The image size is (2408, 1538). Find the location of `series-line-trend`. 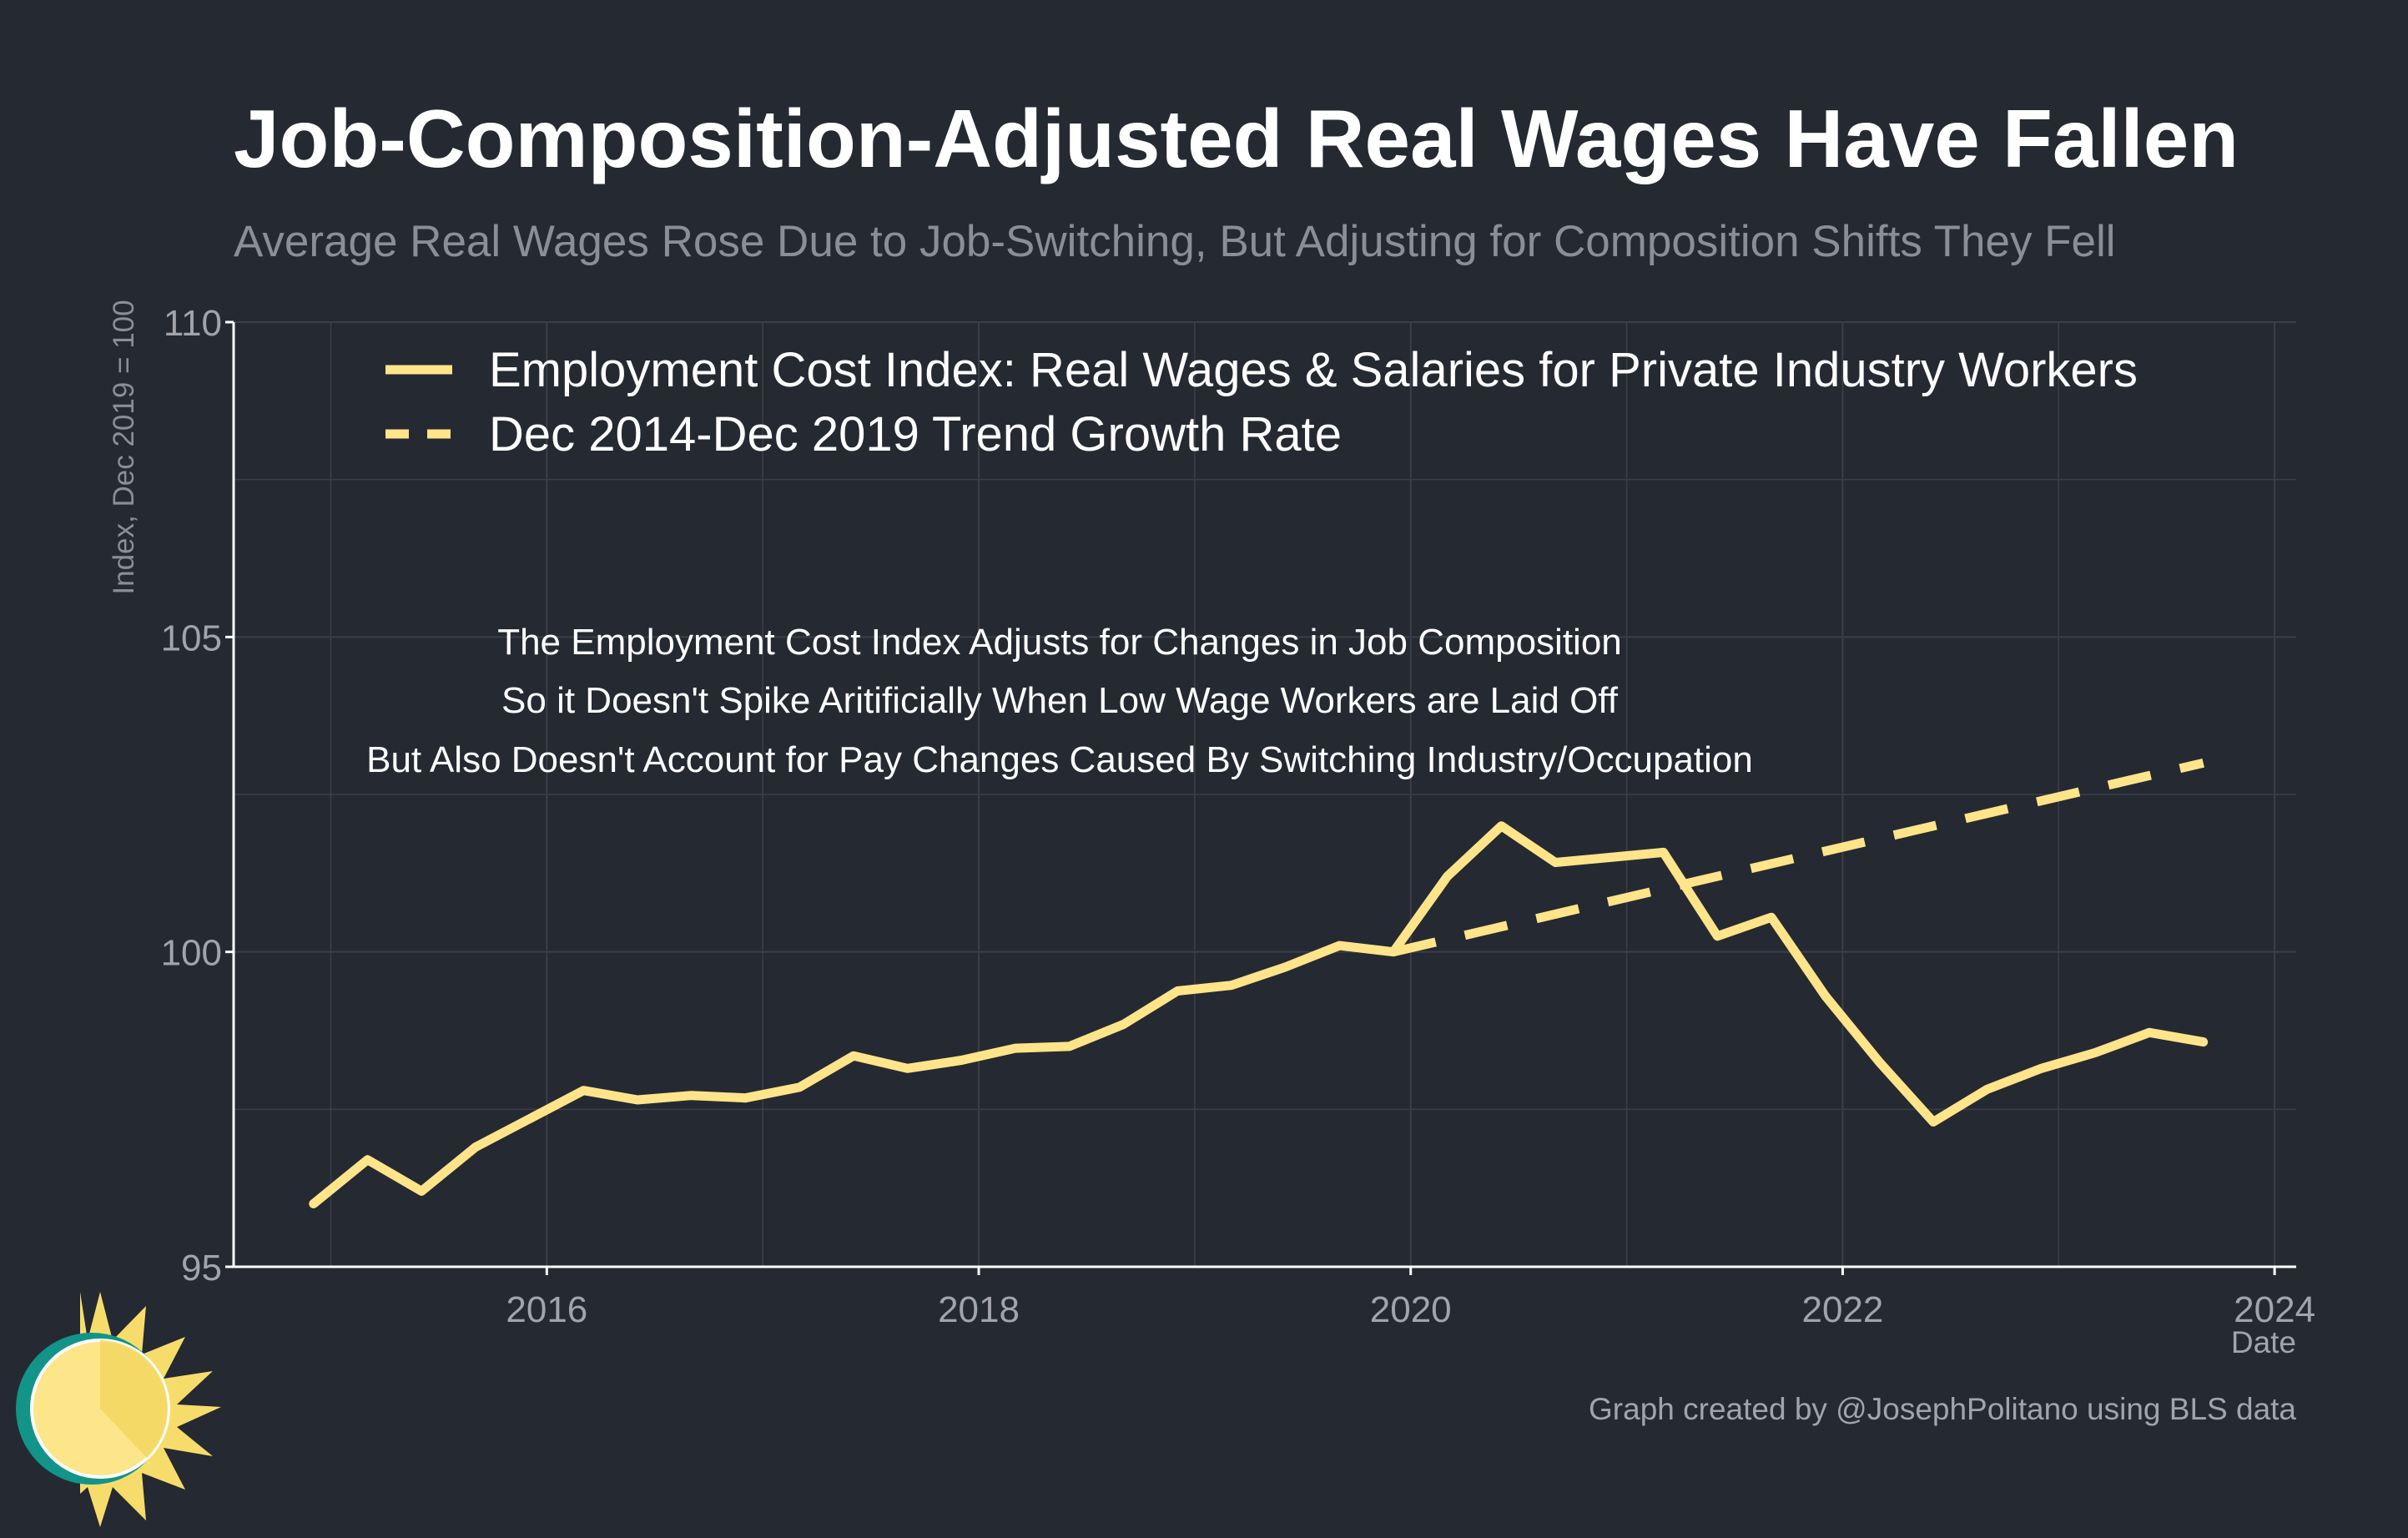

series-line-trend is located at coordinates (1798, 857).